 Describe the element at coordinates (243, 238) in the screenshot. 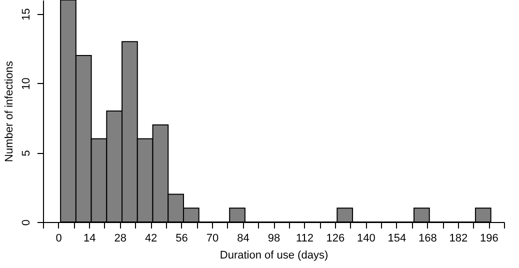

I see `x-tick-label: 84` at that location.